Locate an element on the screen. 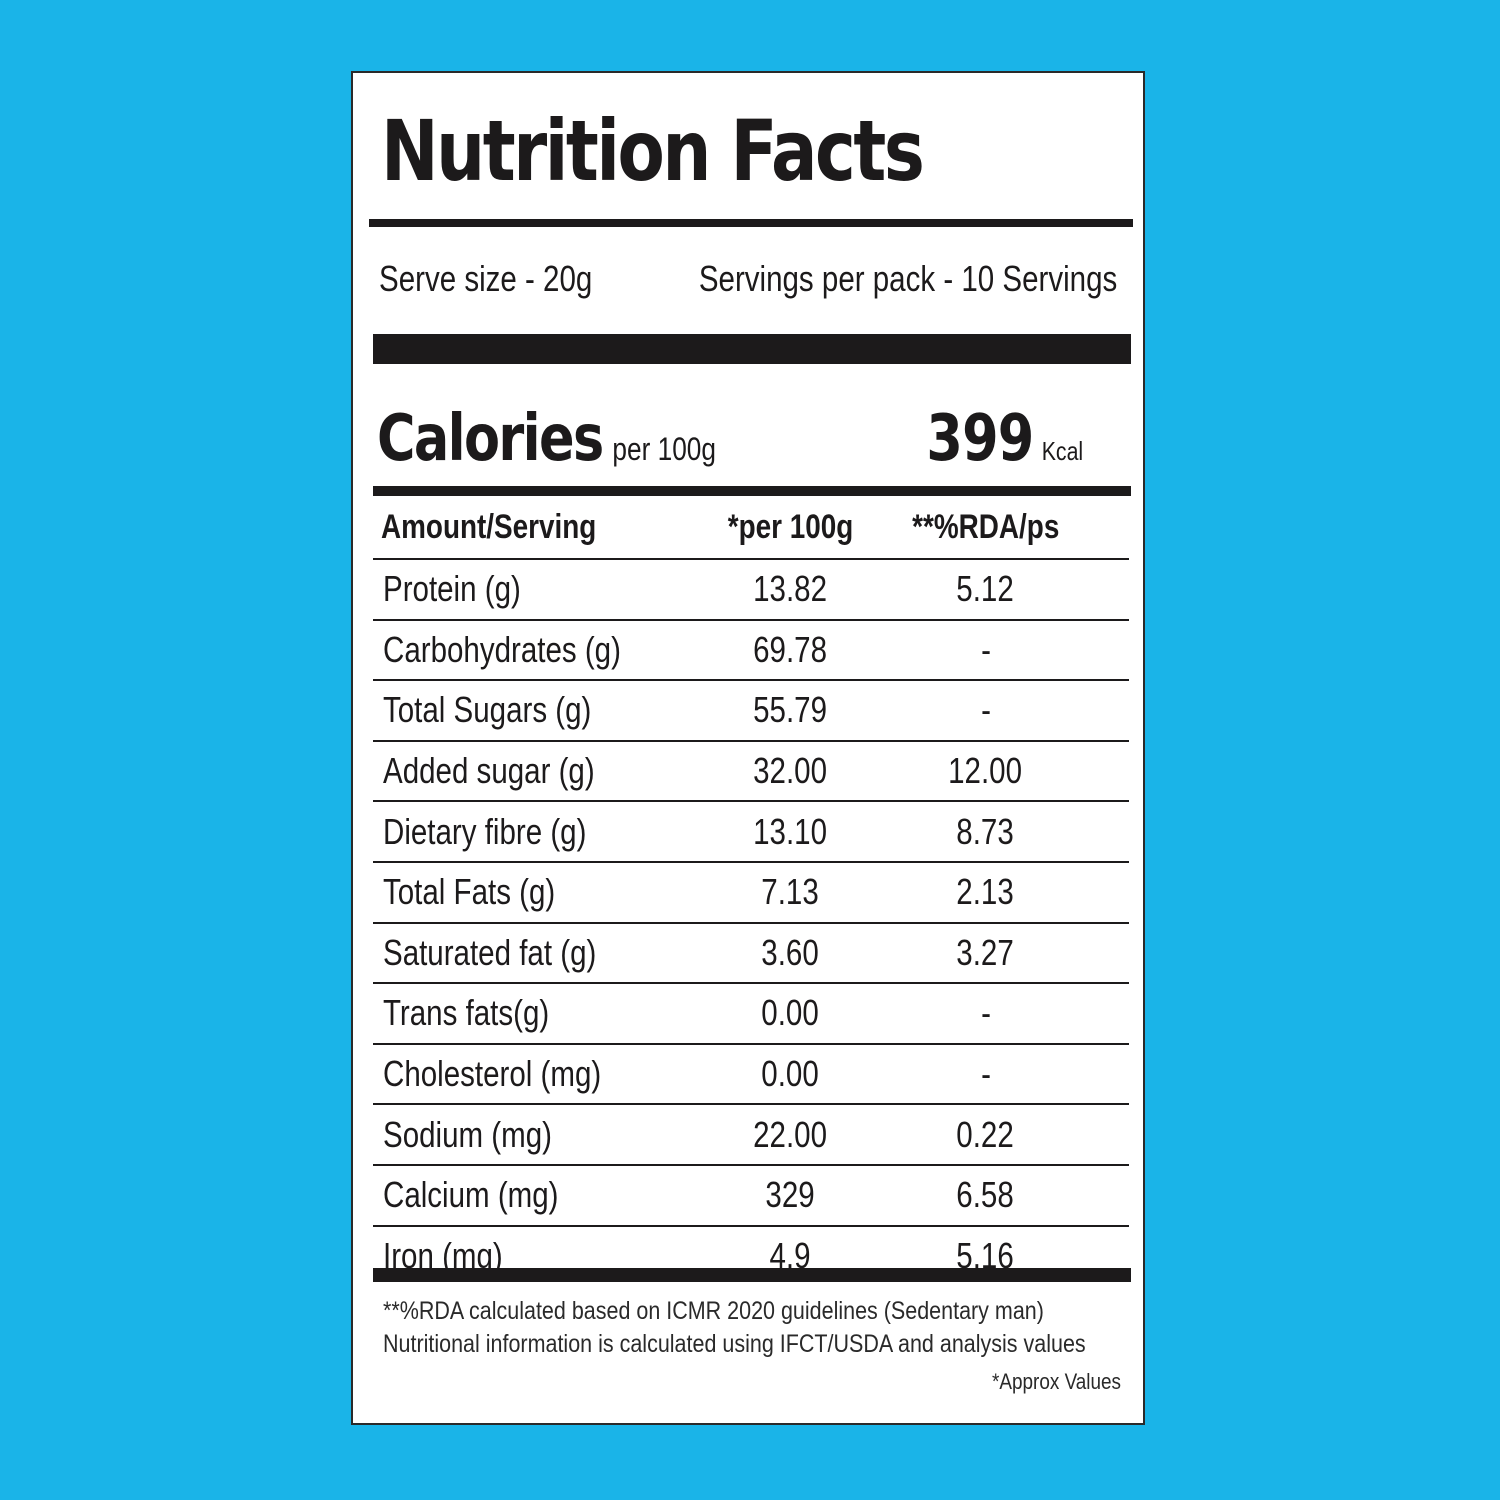  nutrient-rda: 12.00 is located at coordinates (985, 771).